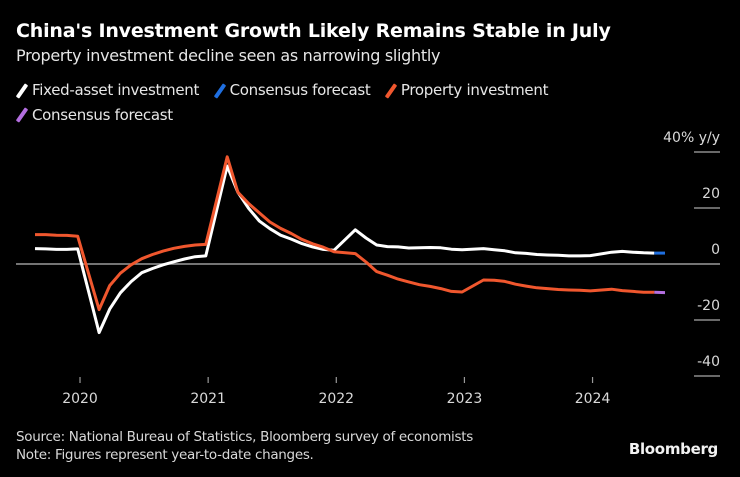 Image resolution: width=740 pixels, height=477 pixels. Describe the element at coordinates (116, 90) in the screenshot. I see `legend-label: Fixed-asset investment` at that location.